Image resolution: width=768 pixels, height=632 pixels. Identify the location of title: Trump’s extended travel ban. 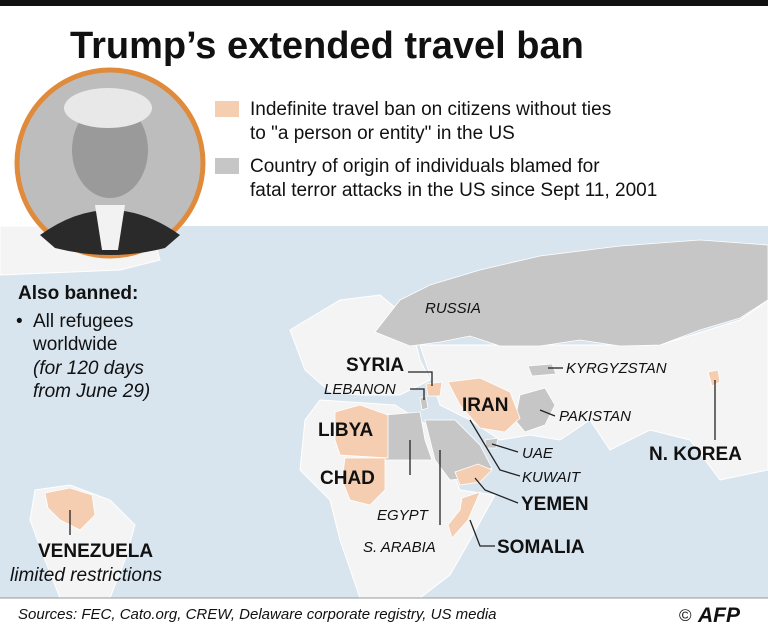
(327, 46).